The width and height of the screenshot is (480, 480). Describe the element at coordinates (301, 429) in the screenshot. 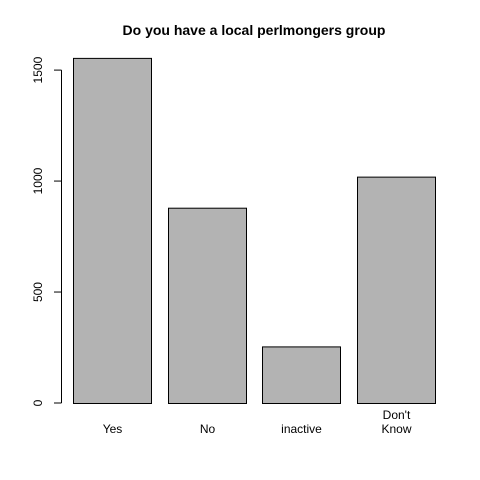

I see `x-category-label-2: inactive` at that location.